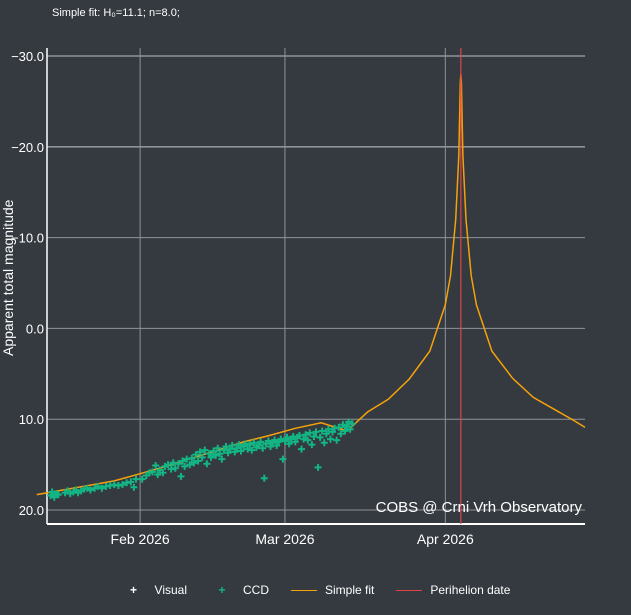 The image size is (631, 615). What do you see at coordinates (478, 507) in the screenshot?
I see `source-annotation: COBS @ Crni Vrh Observatory` at bounding box center [478, 507].